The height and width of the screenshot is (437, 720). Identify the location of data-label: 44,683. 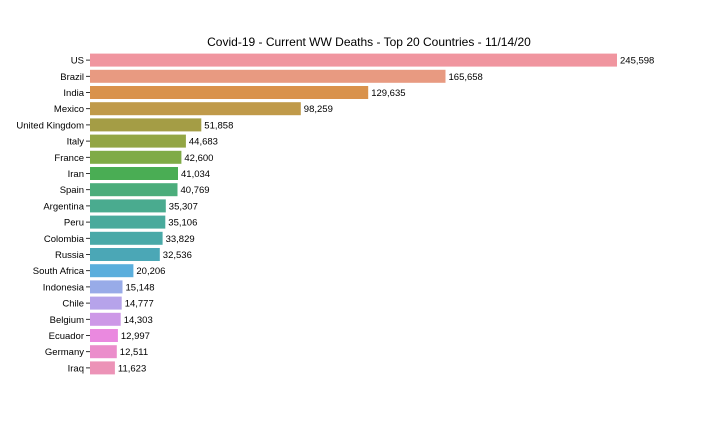
(203, 142).